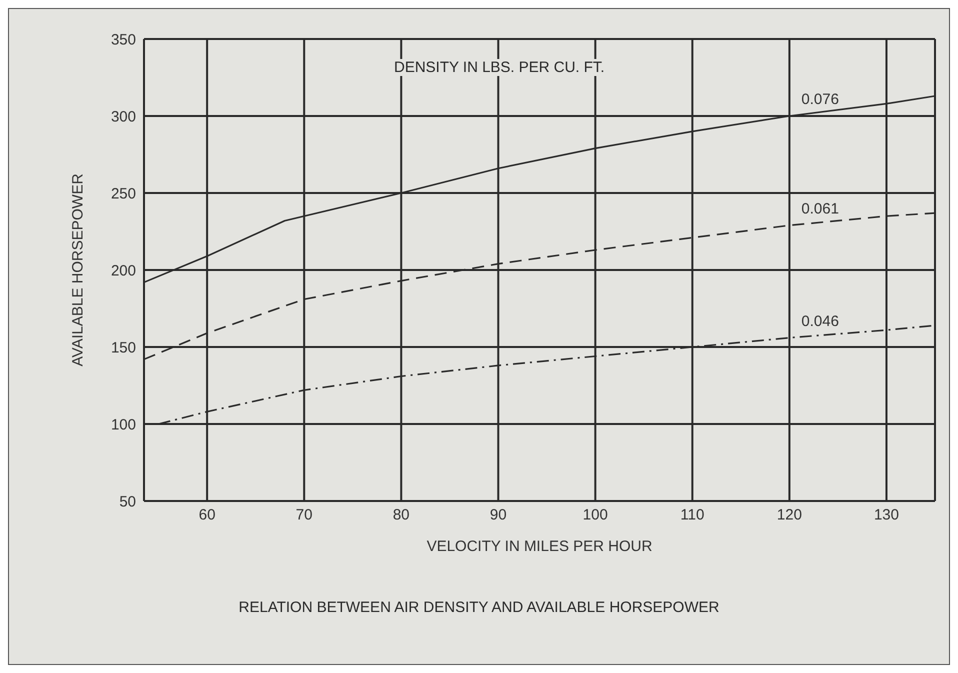 This screenshot has height=673, width=958. Describe the element at coordinates (498, 515) in the screenshot. I see `x-tick-label: 90` at that location.